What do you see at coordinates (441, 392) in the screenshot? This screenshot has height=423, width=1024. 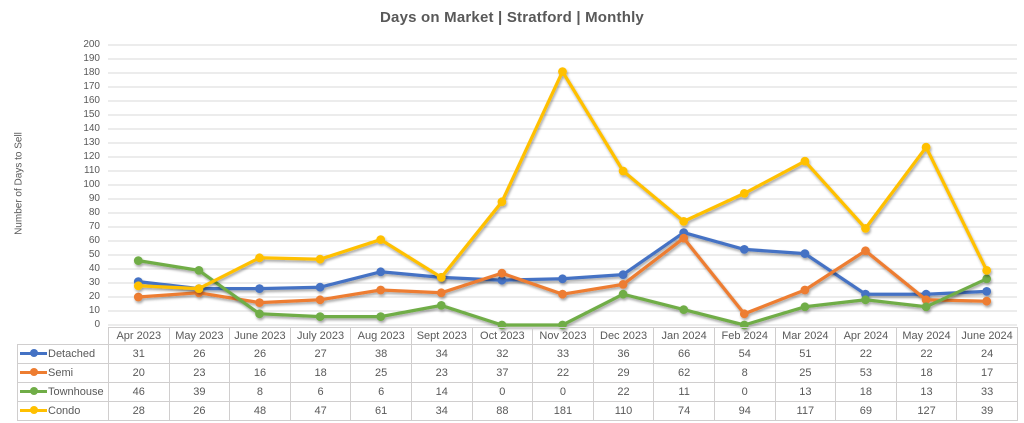 I see `table-cell: 14` at bounding box center [441, 392].